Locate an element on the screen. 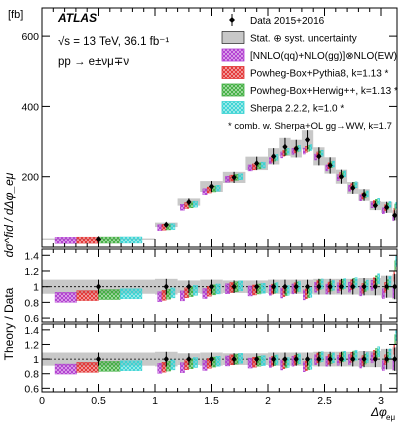  x-tick-label: 1 is located at coordinates (155, 401).